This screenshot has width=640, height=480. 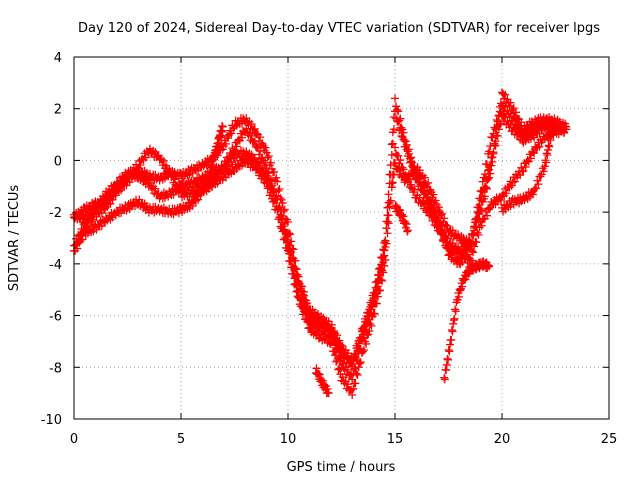 What do you see at coordinates (322, 381) in the screenshot?
I see `series-segment-a` at bounding box center [322, 381].